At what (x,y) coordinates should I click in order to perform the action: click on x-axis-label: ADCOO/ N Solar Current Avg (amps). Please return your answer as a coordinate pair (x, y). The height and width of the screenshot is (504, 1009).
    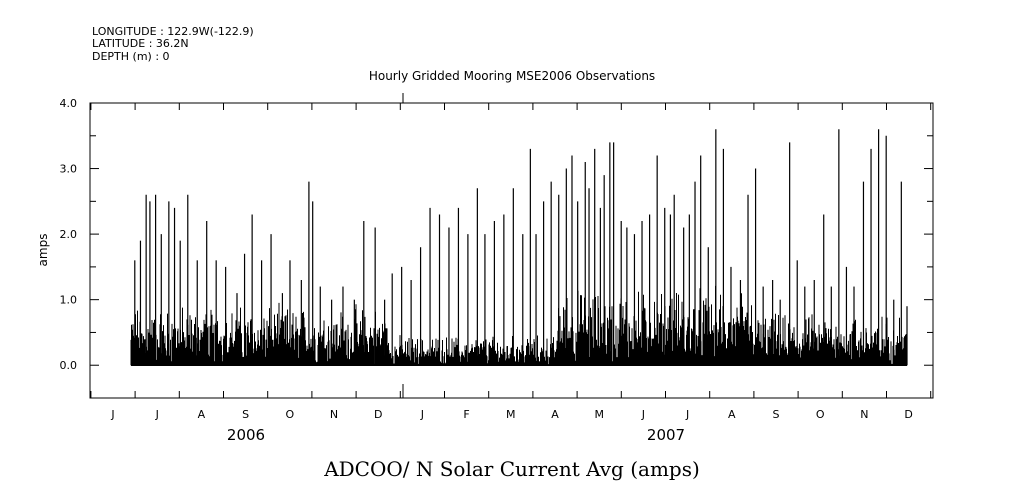
    Looking at the image, I should click on (511, 469).